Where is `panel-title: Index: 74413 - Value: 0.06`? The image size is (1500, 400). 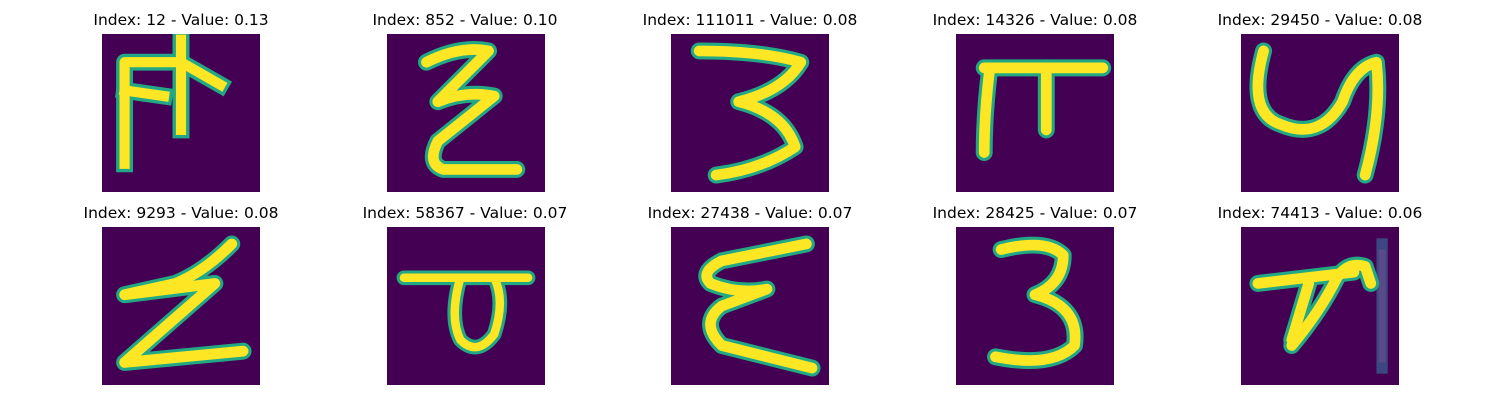
panel-title: Index: 74413 - Value: 0.06 is located at coordinates (1320, 213).